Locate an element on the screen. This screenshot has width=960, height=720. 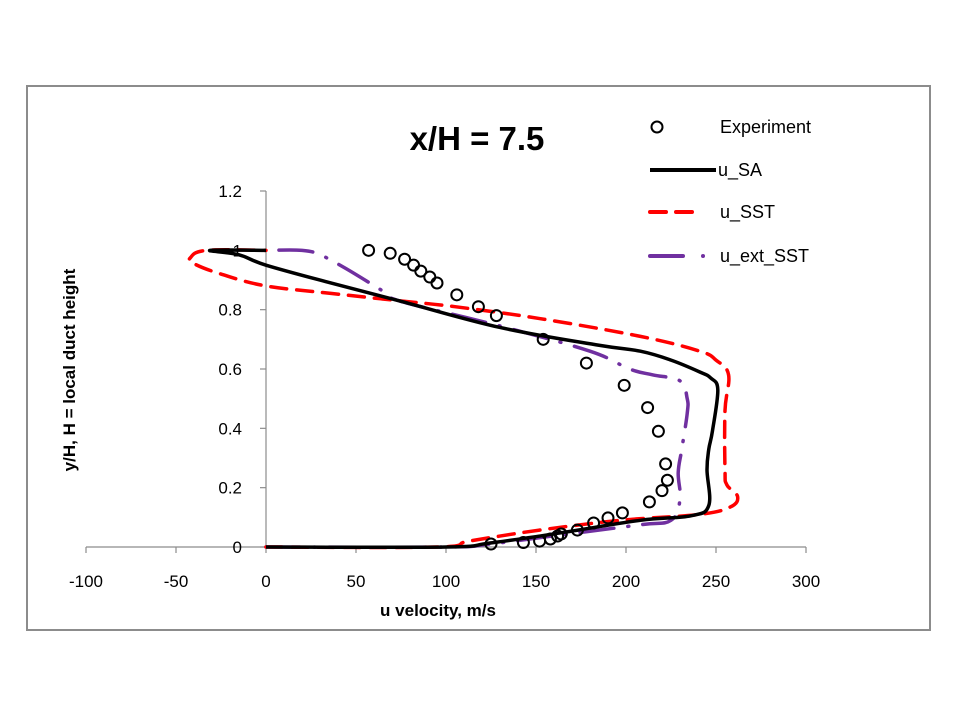
legend-label: u_SST is located at coordinates (747, 212).